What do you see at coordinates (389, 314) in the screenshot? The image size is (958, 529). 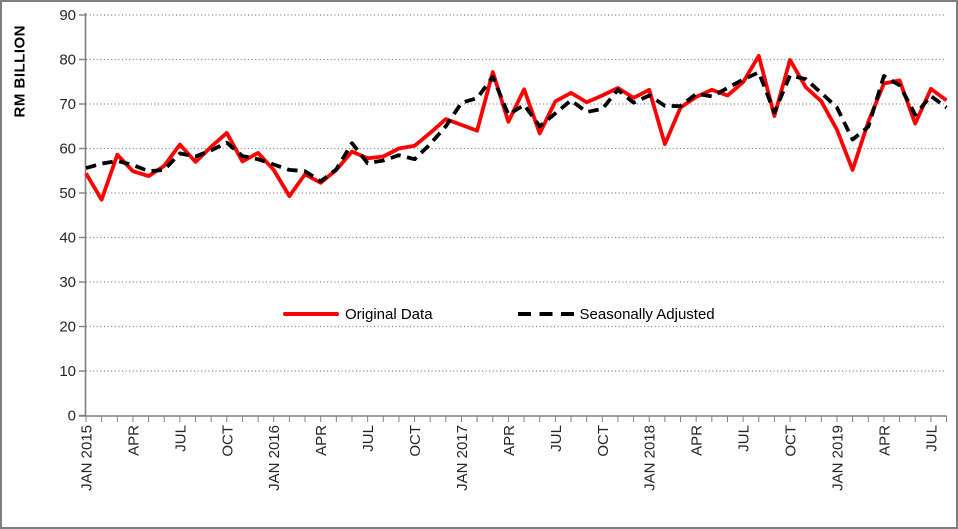 I see `legend-label-original-data: Original Data` at bounding box center [389, 314].